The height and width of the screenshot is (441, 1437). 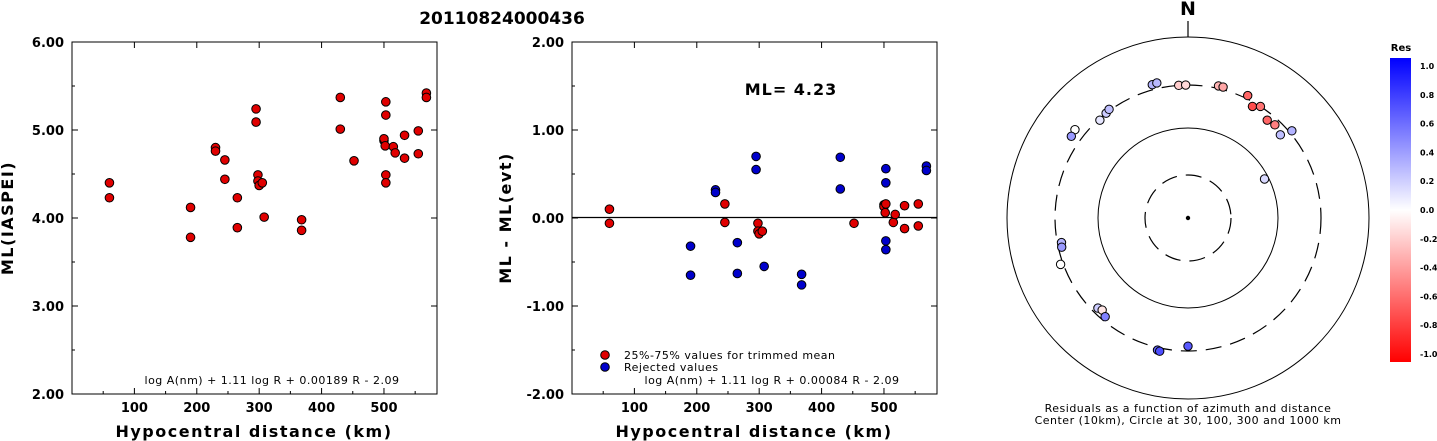 What do you see at coordinates (548, 219) in the screenshot?
I see `panel-residual-ytick-label: 0.00` at bounding box center [548, 219].